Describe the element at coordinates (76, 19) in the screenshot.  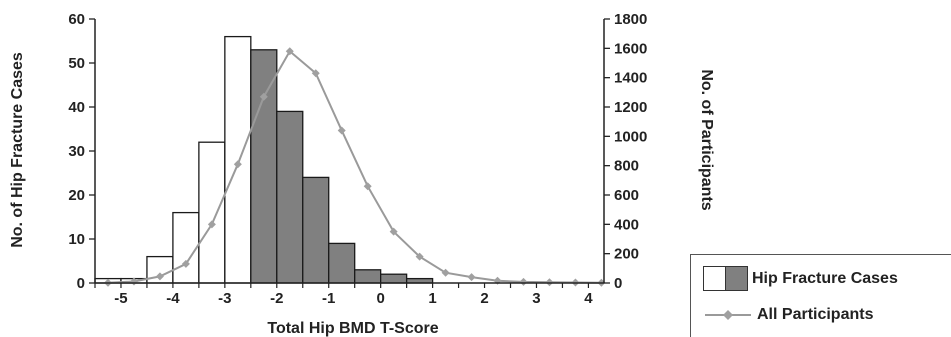
I see `y-tick-label-60: 60` at that location.